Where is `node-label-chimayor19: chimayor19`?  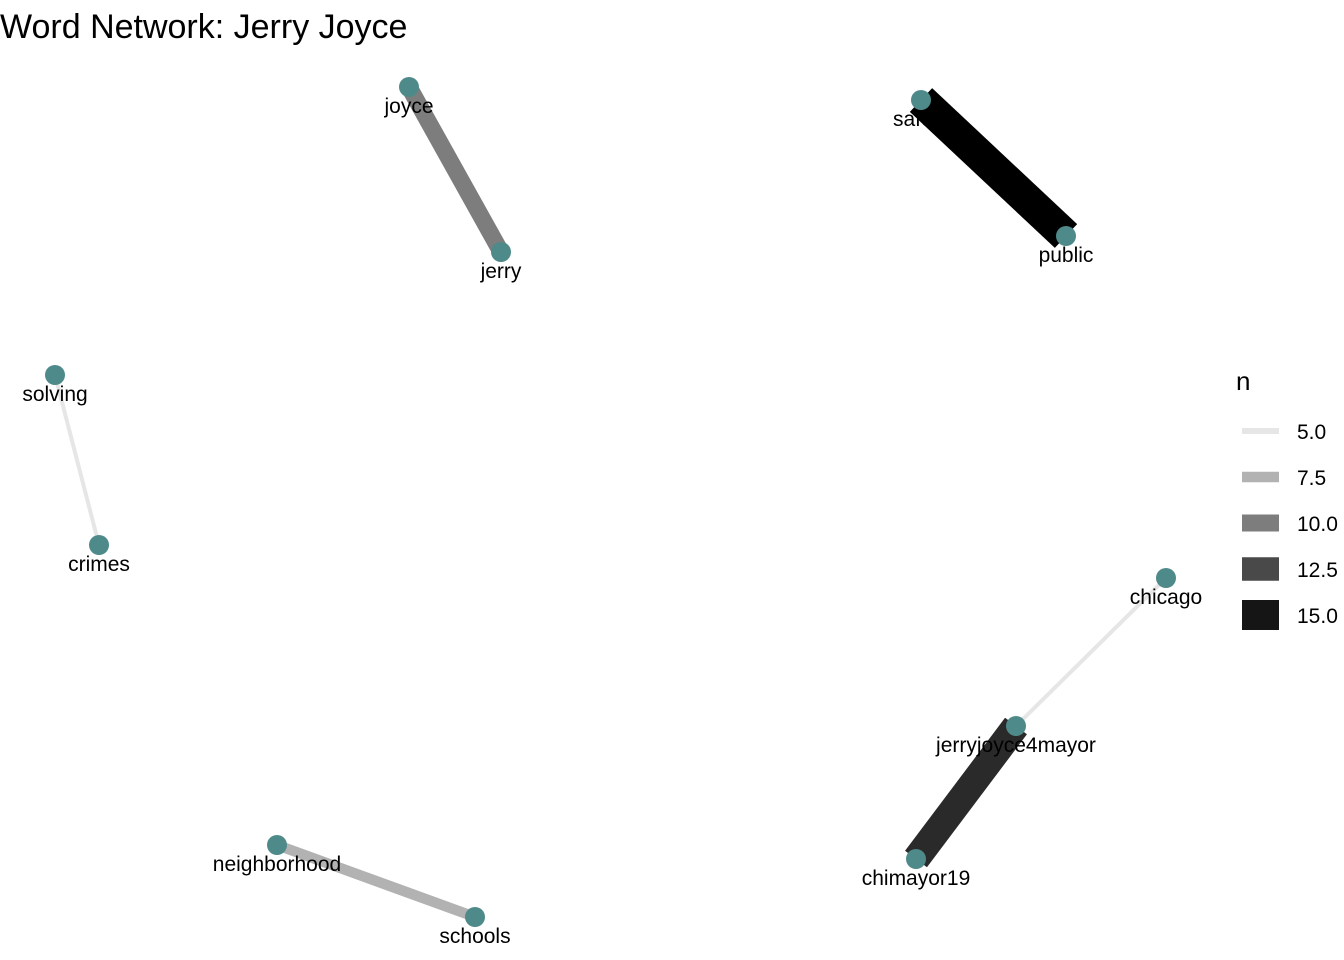 node-label-chimayor19: chimayor19 is located at coordinates (916, 878).